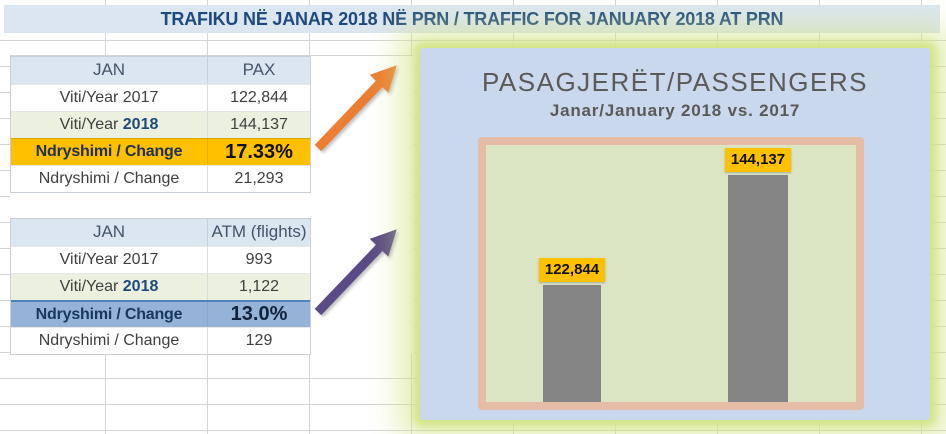  What do you see at coordinates (259, 97) in the screenshot?
I see `pax-2017-value-cell: 122,844` at bounding box center [259, 97].